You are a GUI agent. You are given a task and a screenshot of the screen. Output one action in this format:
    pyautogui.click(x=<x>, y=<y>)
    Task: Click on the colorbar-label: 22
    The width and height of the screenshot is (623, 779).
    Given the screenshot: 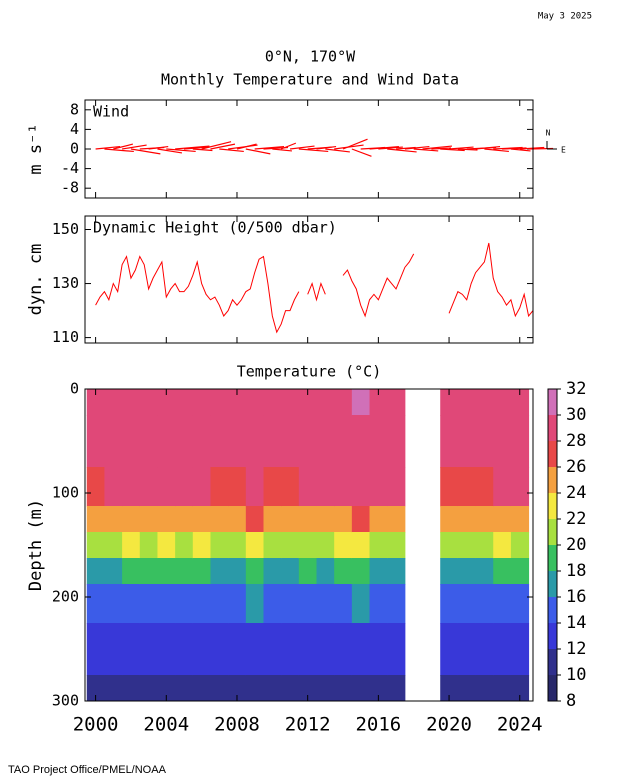 What is the action you would take?
    pyautogui.click(x=576, y=519)
    